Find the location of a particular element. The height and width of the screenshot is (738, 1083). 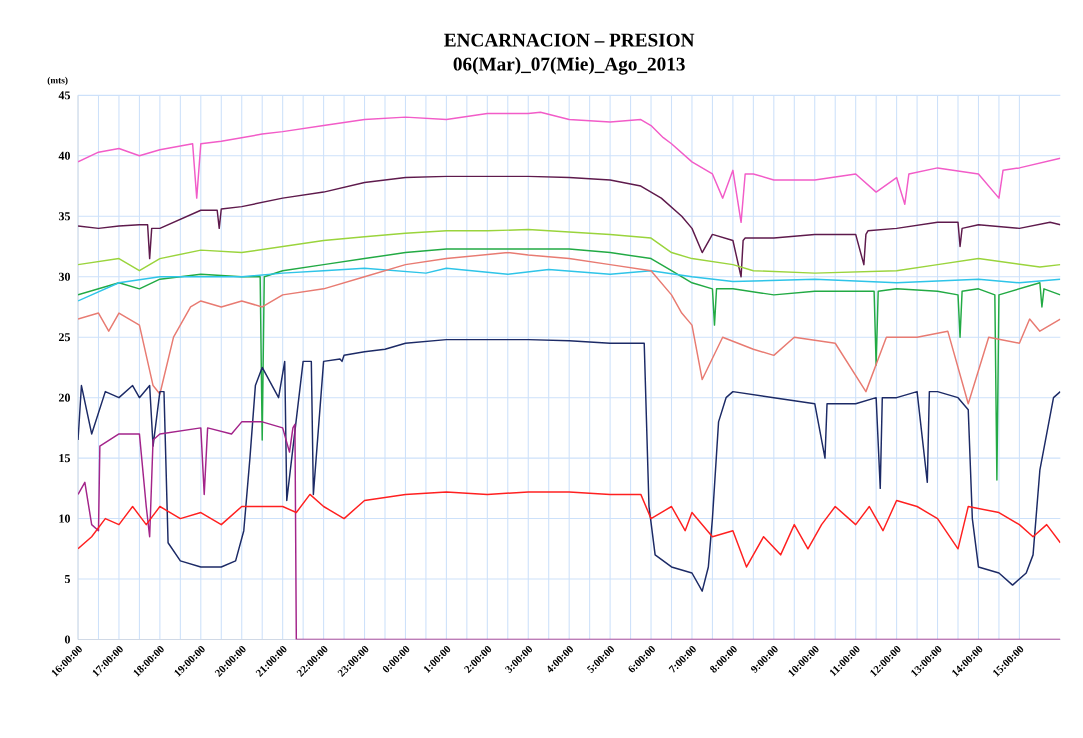

y-tick-label: 30 is located at coordinates (64, 277).